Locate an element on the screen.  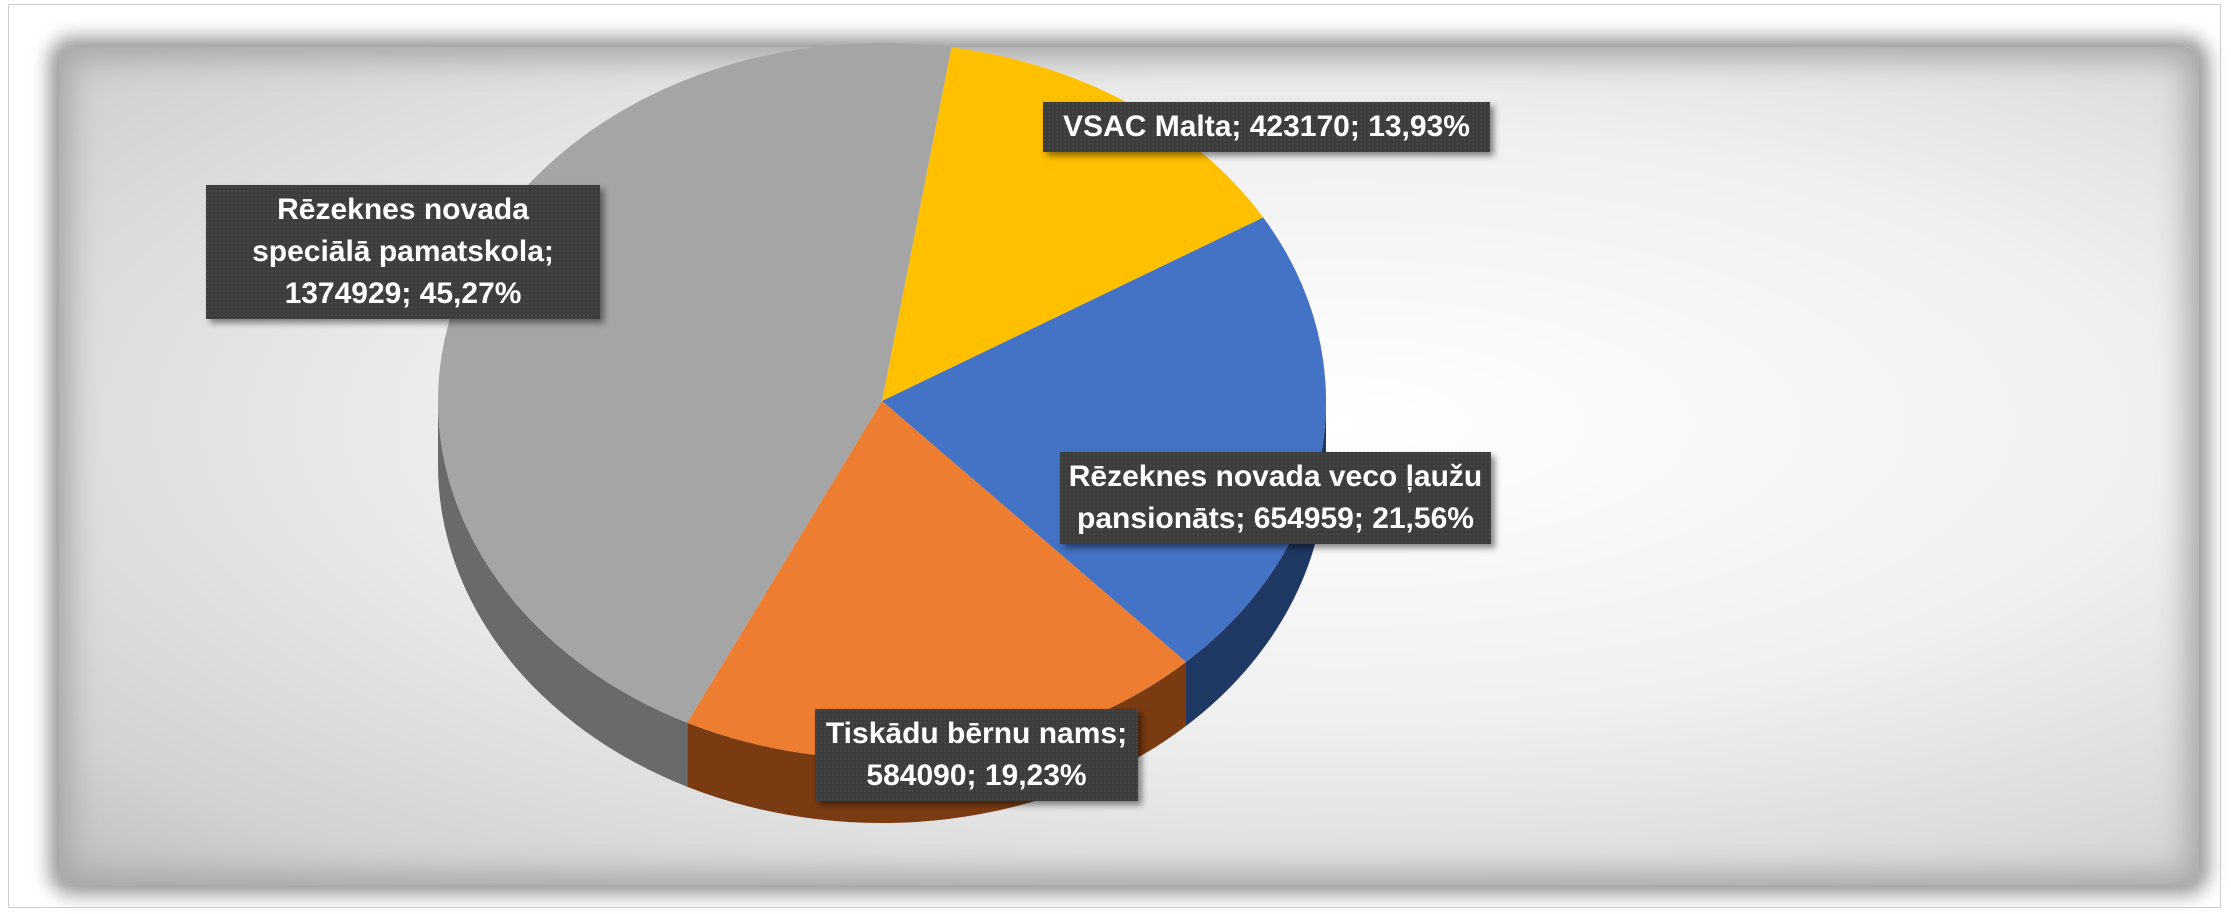
label-category: Rēzeknes novada speciālā pamatskola is located at coordinates (398, 230).